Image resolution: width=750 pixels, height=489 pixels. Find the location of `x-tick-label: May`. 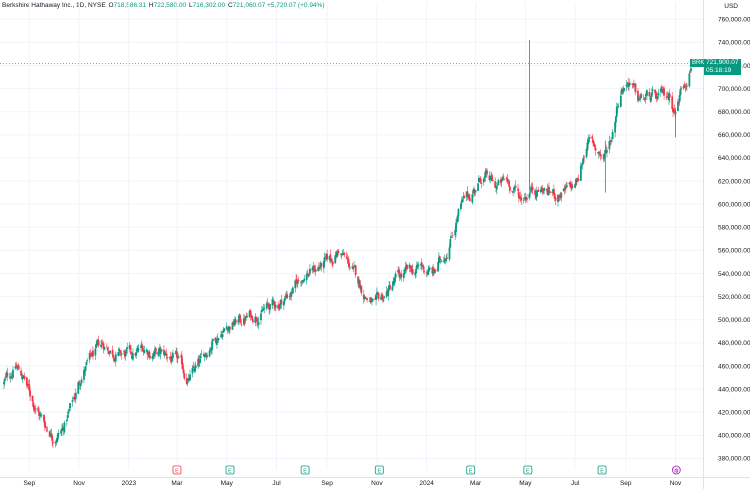

x-tick-label: May is located at coordinates (227, 483).